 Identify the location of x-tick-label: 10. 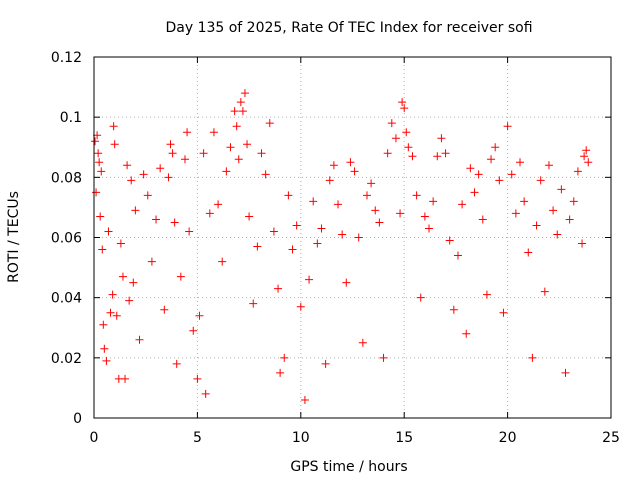
(301, 438).